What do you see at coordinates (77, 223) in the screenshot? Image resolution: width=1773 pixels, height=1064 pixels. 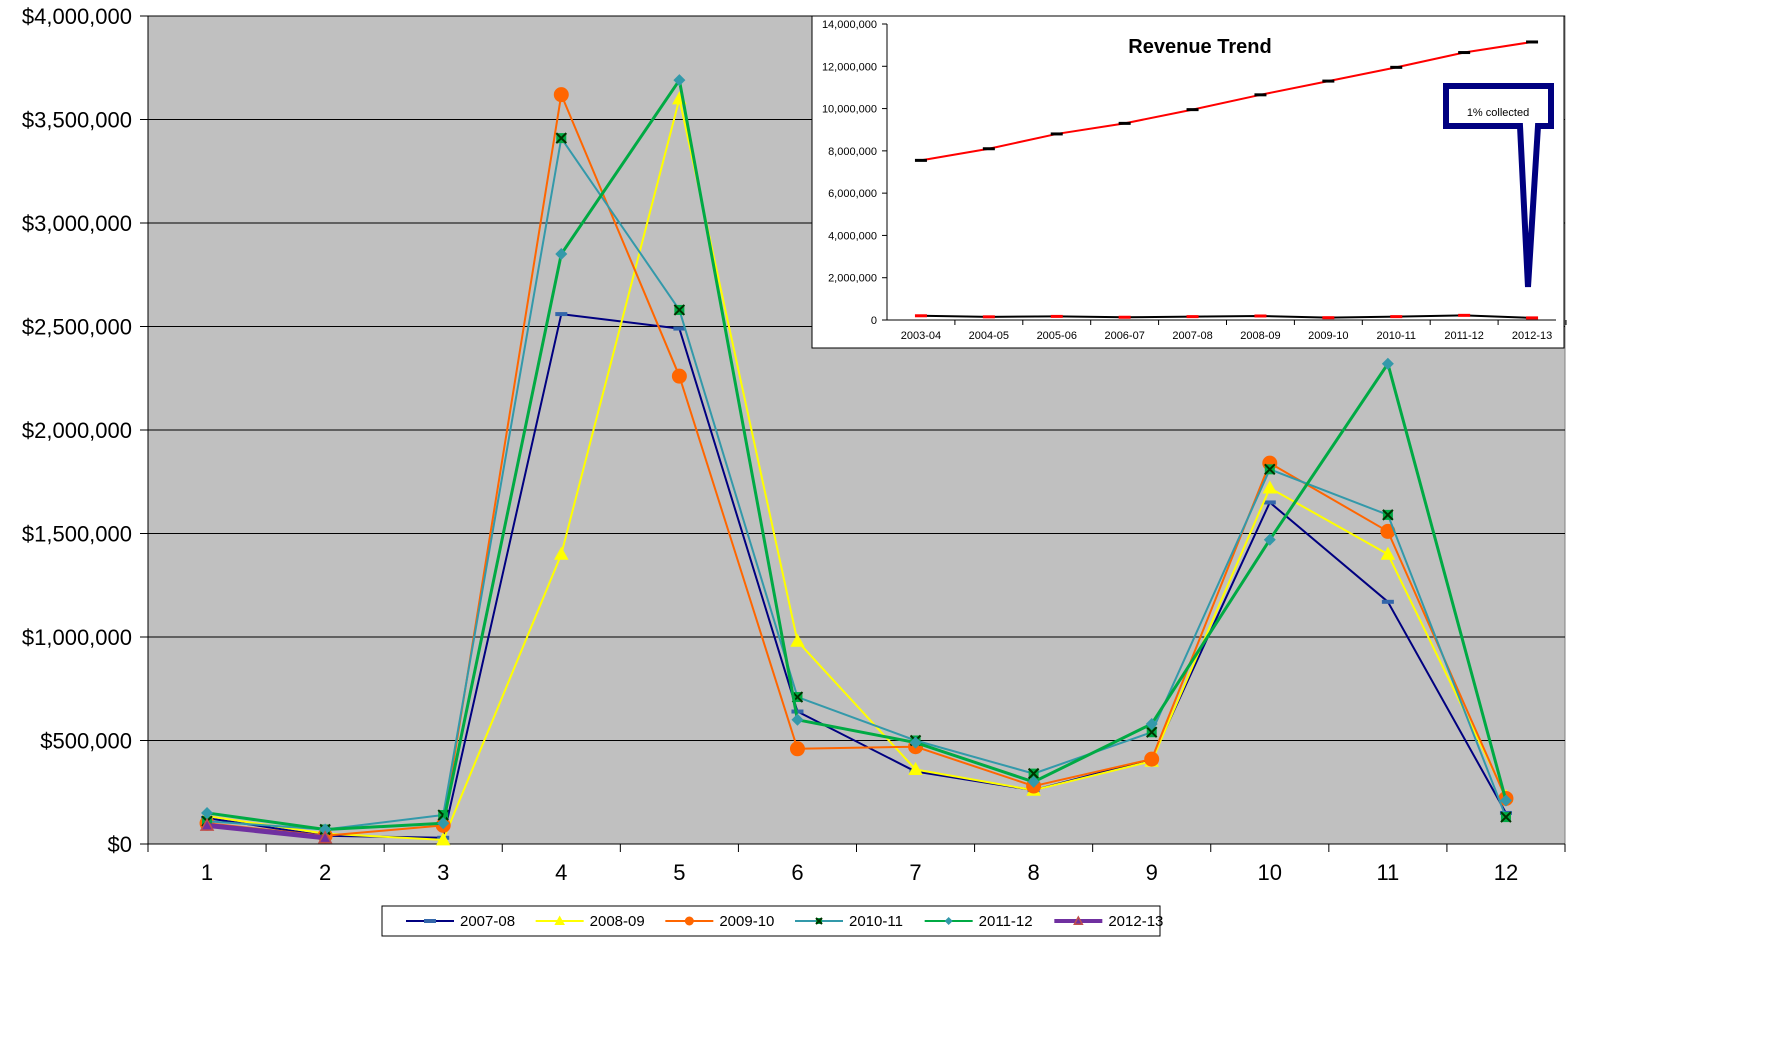 I see `y-tick-label: $3,000,000` at bounding box center [77, 223].